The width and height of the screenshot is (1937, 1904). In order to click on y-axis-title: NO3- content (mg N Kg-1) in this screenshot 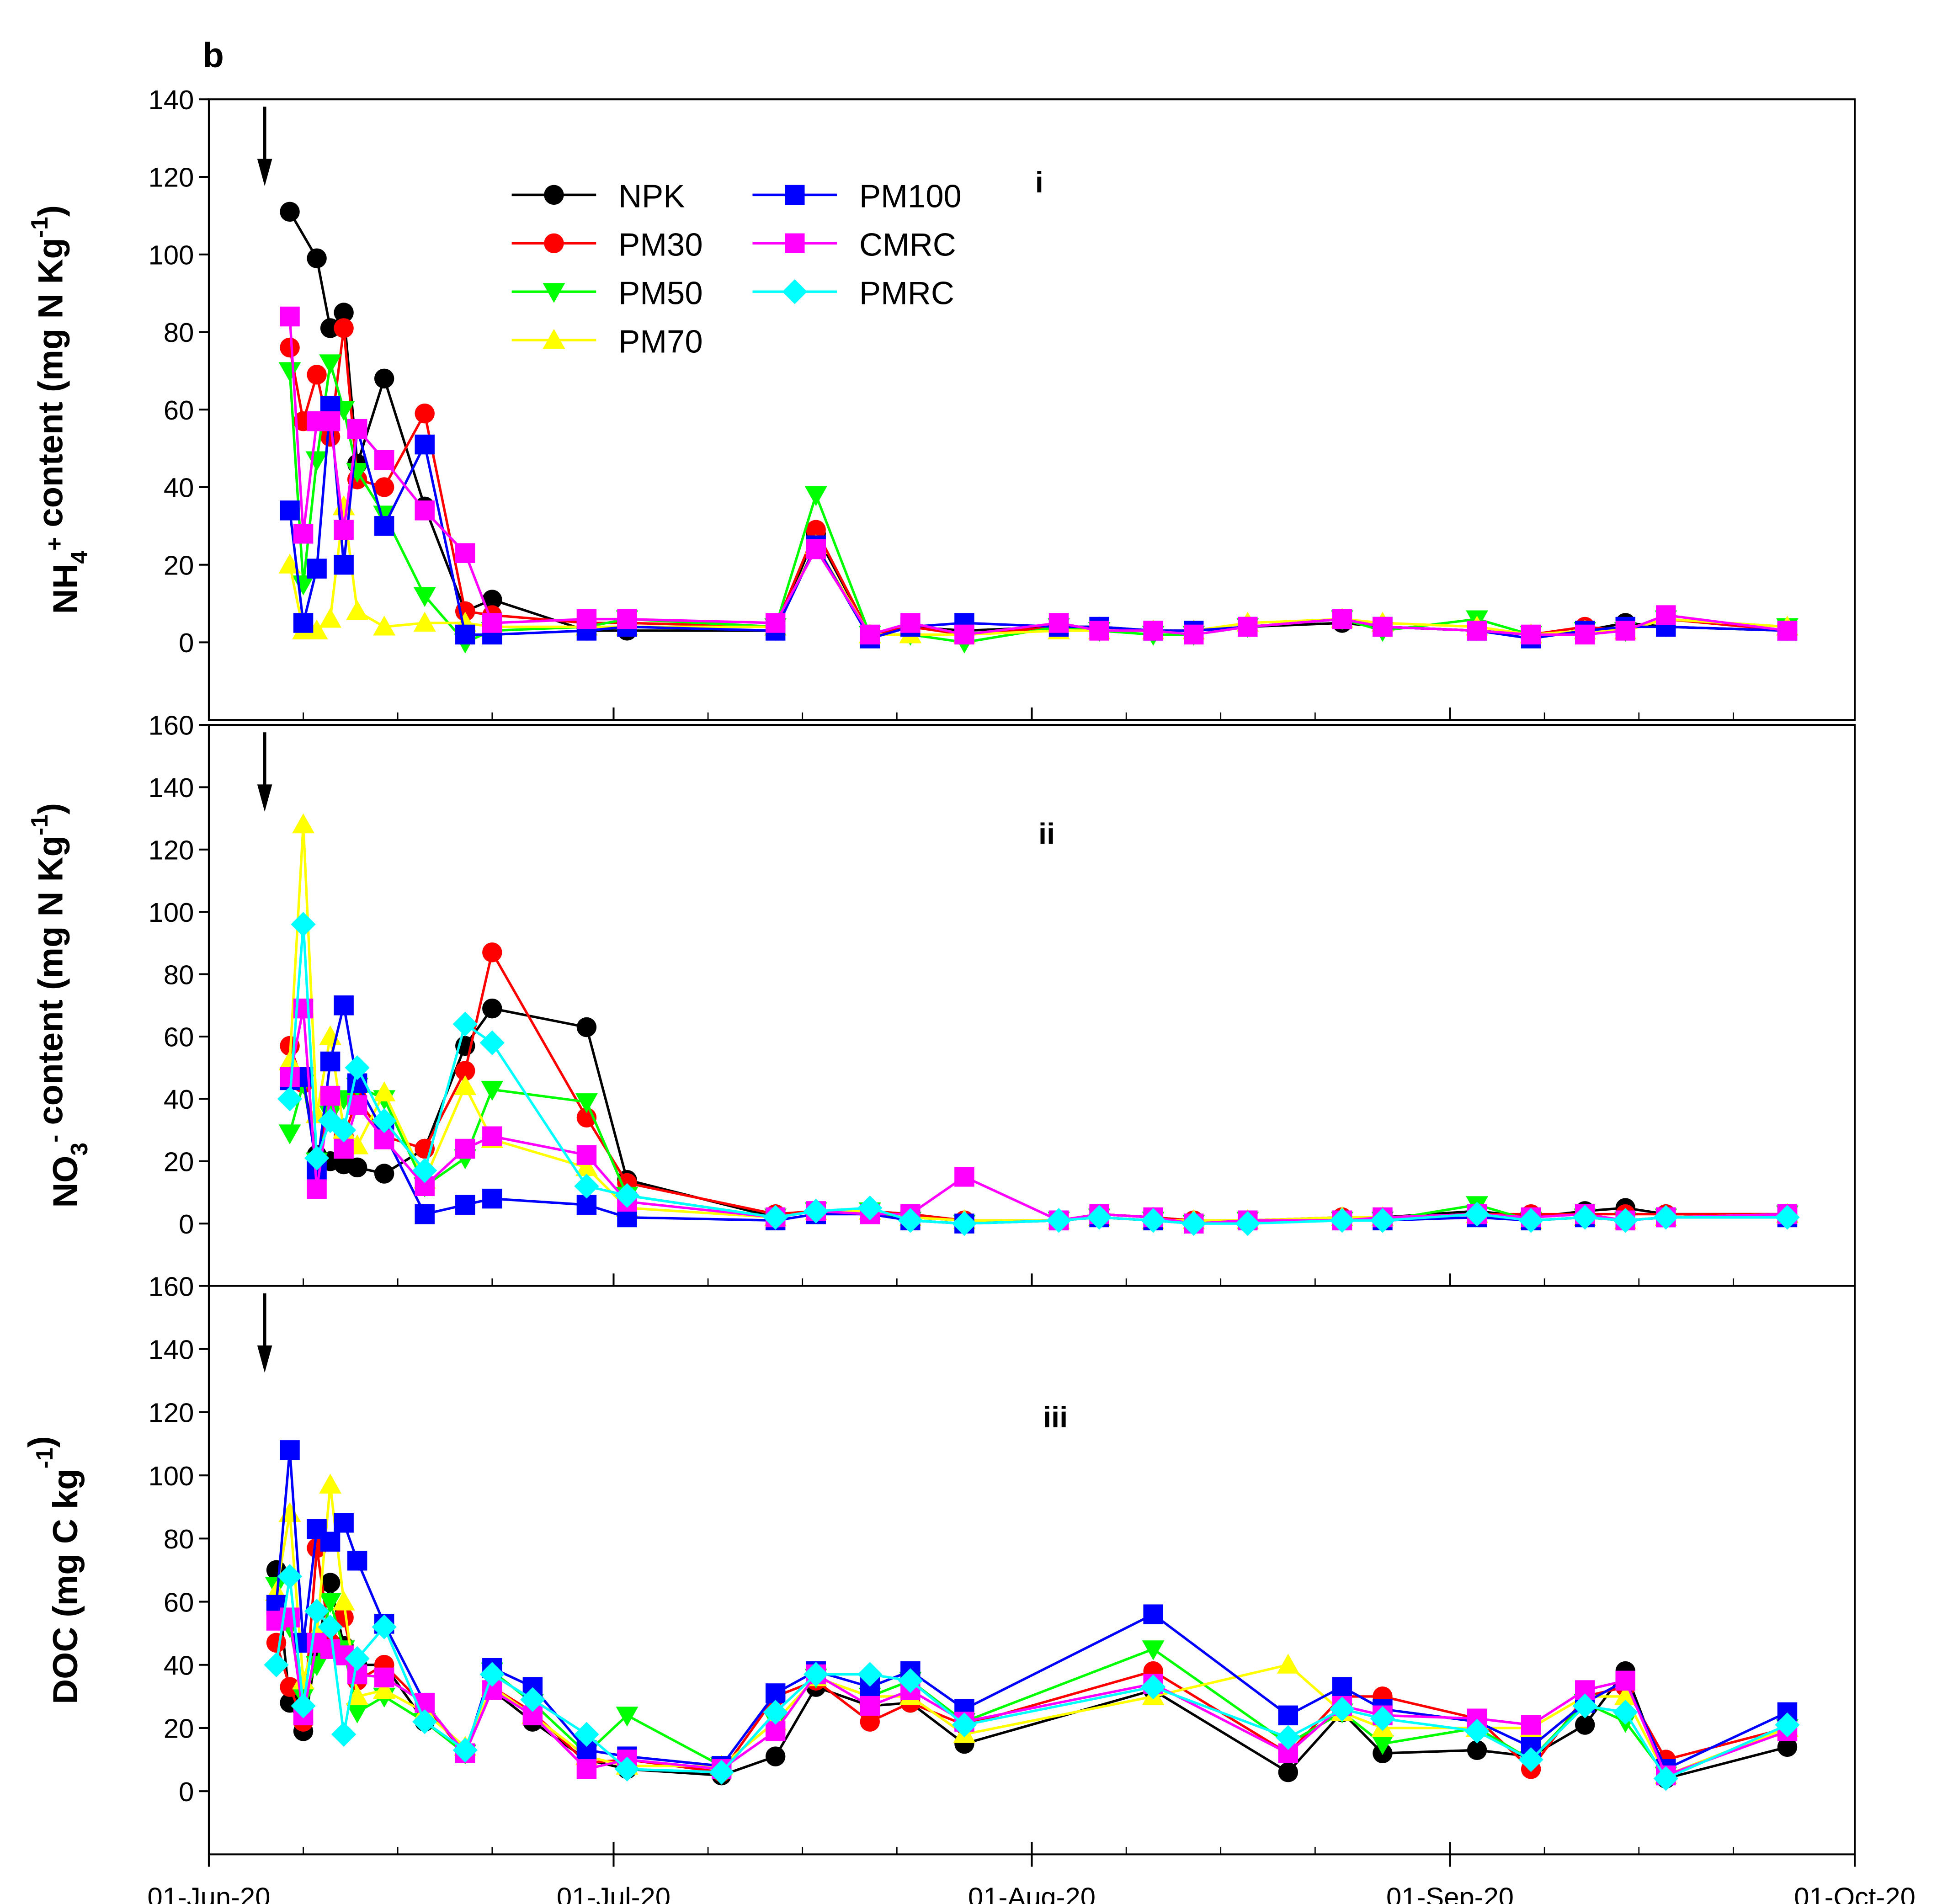, I will do `click(59, 1005)`.